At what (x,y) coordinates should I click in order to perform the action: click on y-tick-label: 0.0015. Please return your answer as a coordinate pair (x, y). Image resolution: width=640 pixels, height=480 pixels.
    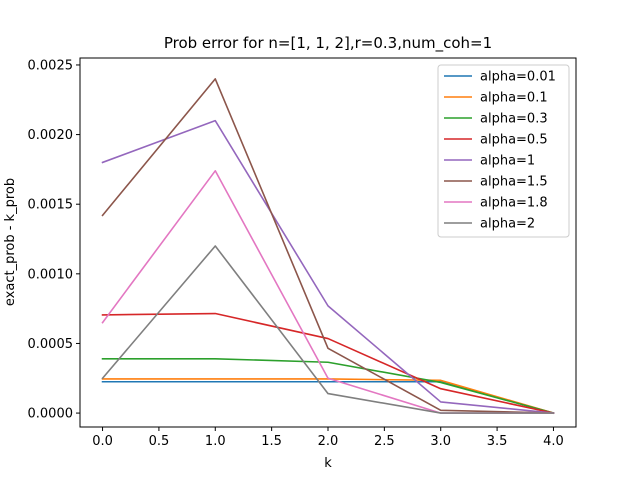
    Looking at the image, I should click on (51, 205).